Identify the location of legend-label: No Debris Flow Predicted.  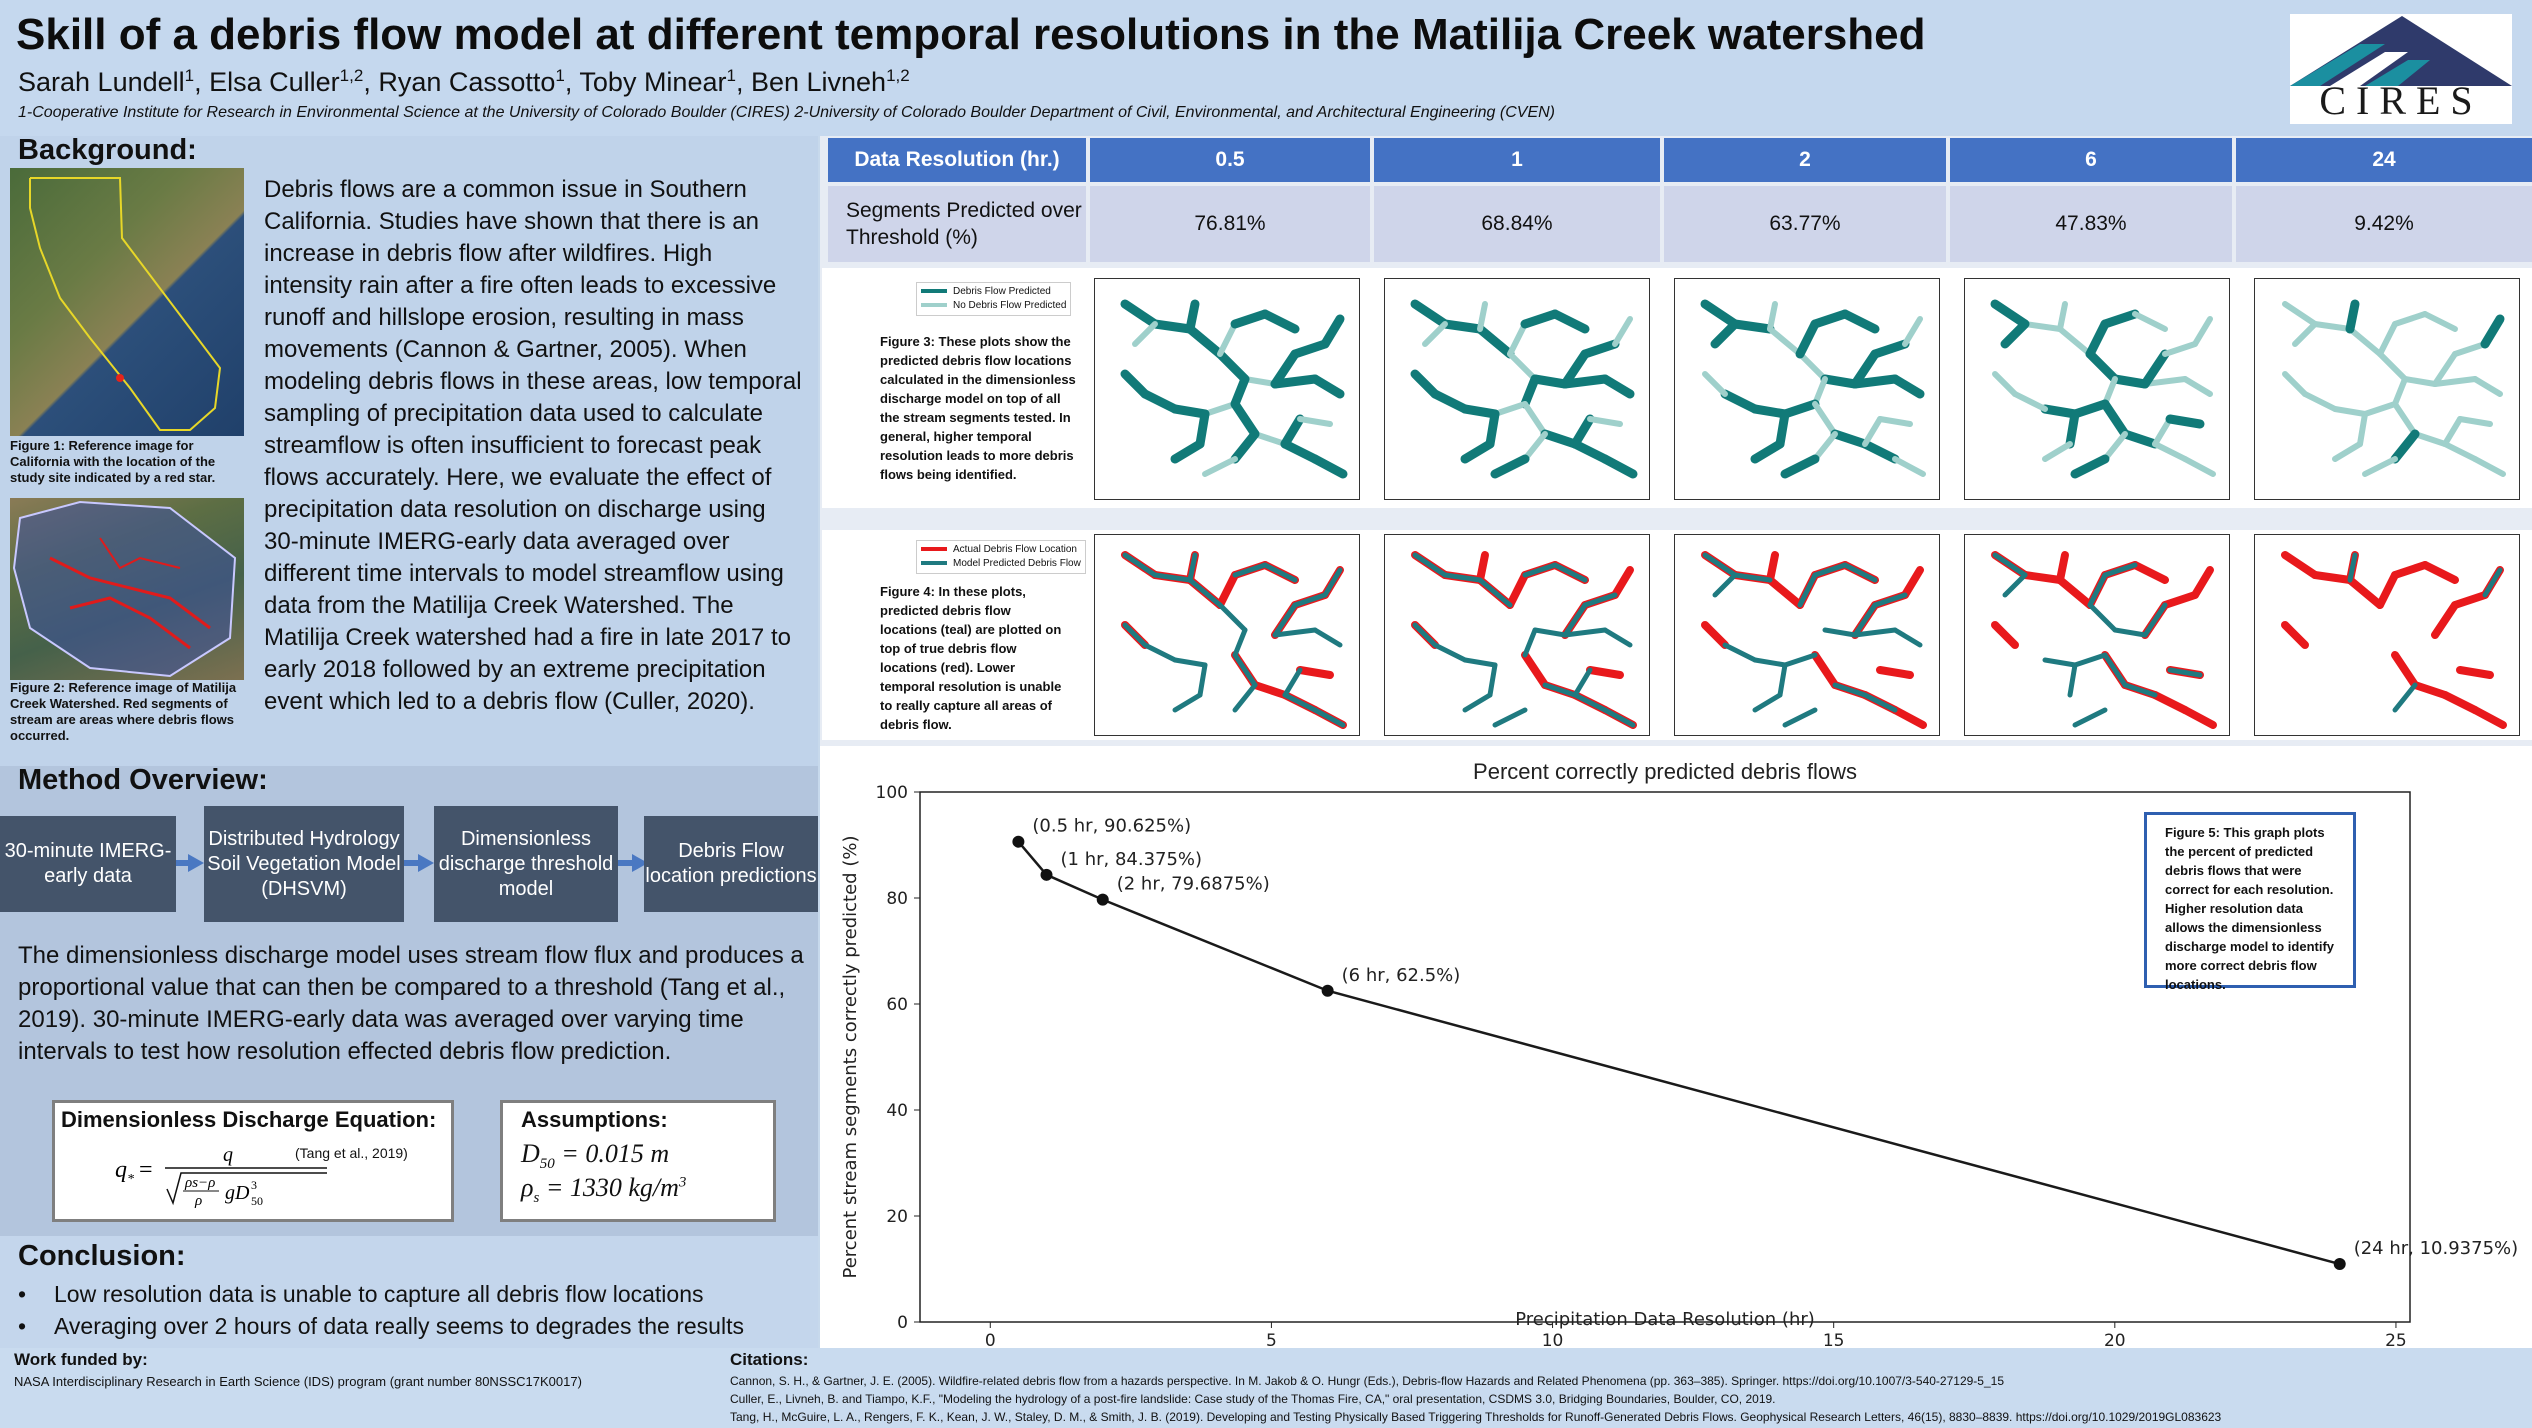
(1010, 305).